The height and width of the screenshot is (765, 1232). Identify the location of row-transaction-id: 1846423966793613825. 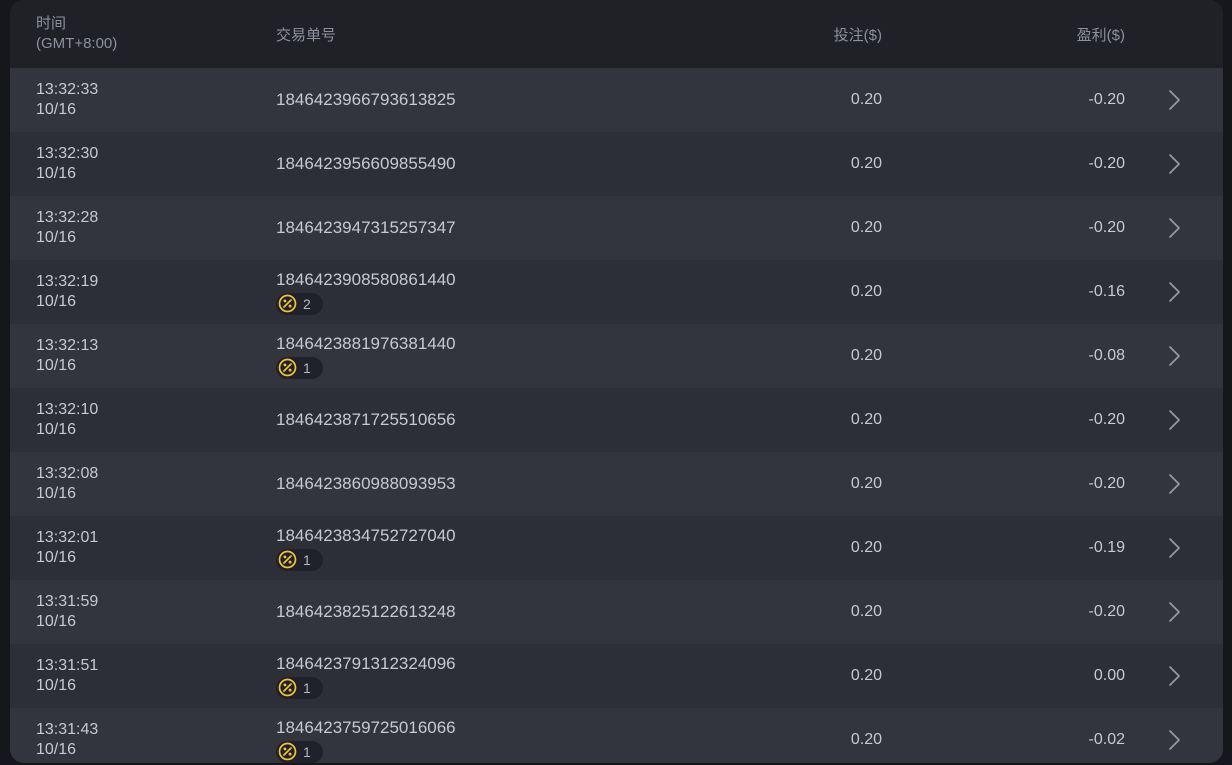
(366, 99).